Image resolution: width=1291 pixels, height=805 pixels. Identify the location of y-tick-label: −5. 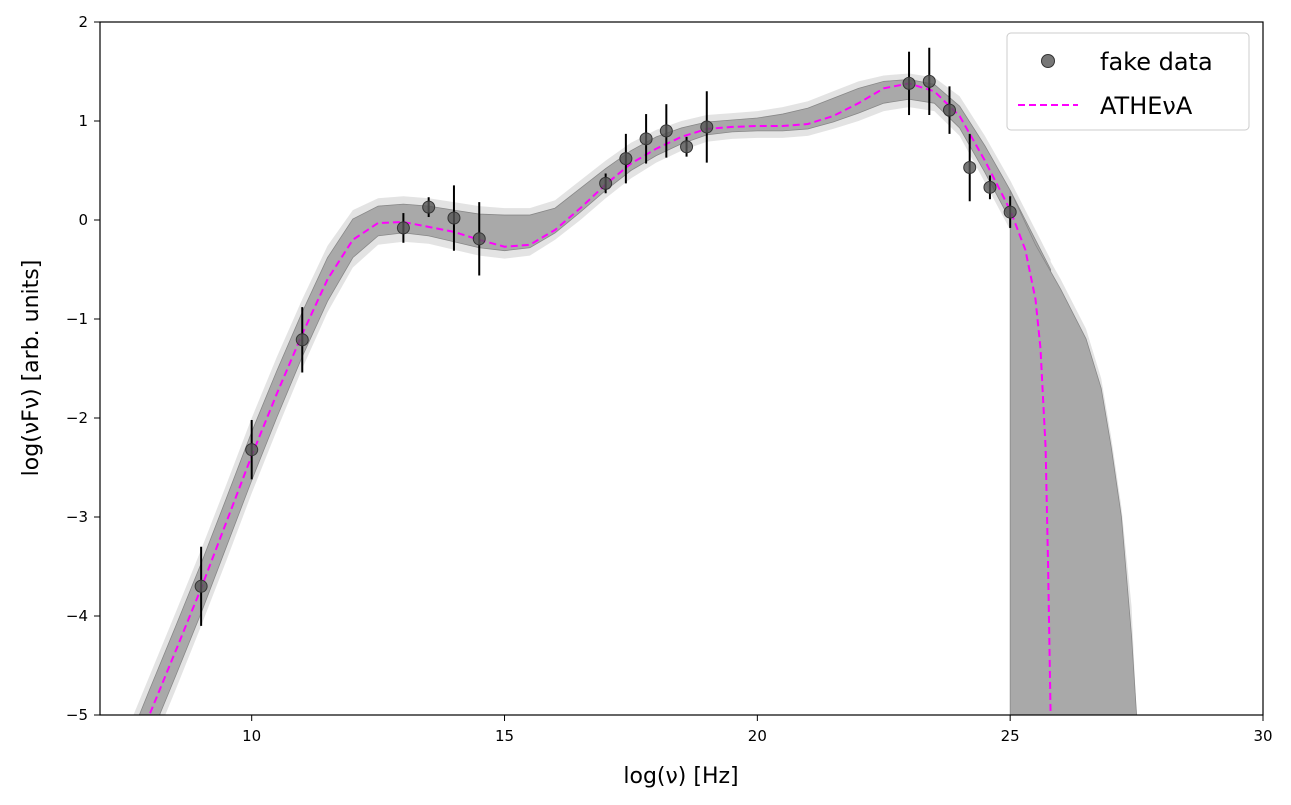
(77, 715).